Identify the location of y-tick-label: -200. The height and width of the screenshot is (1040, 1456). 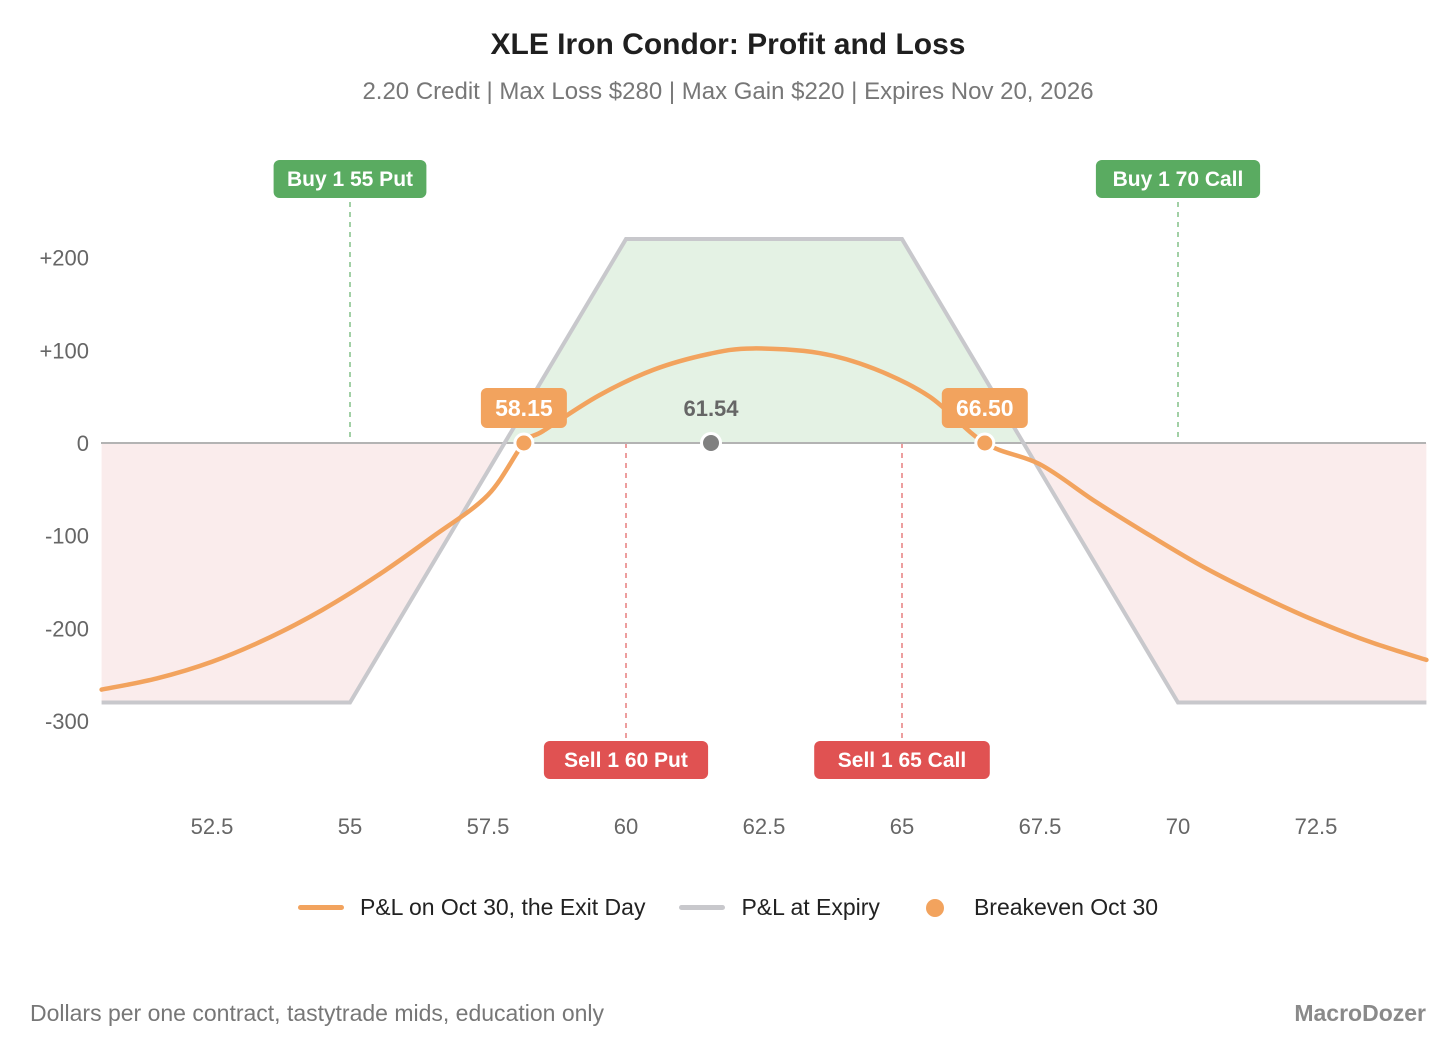
(67, 628).